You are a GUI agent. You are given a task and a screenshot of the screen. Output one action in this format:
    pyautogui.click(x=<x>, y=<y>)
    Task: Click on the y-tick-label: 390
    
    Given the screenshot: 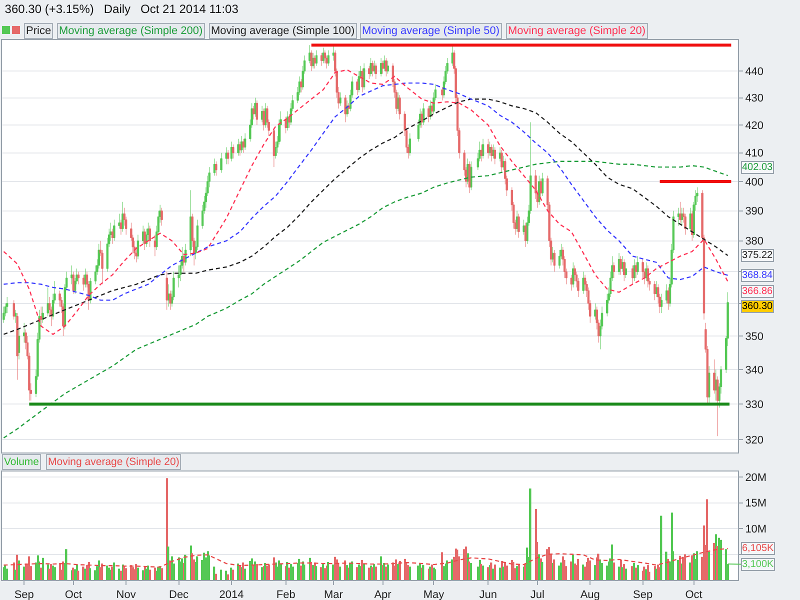 What is the action you would take?
    pyautogui.click(x=754, y=212)
    